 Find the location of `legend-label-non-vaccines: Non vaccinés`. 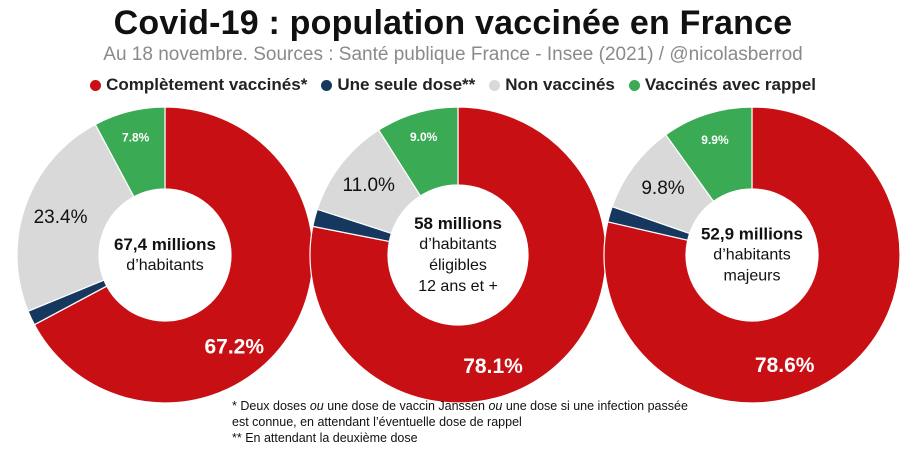

legend-label-non-vaccines: Non vaccinés is located at coordinates (560, 84).